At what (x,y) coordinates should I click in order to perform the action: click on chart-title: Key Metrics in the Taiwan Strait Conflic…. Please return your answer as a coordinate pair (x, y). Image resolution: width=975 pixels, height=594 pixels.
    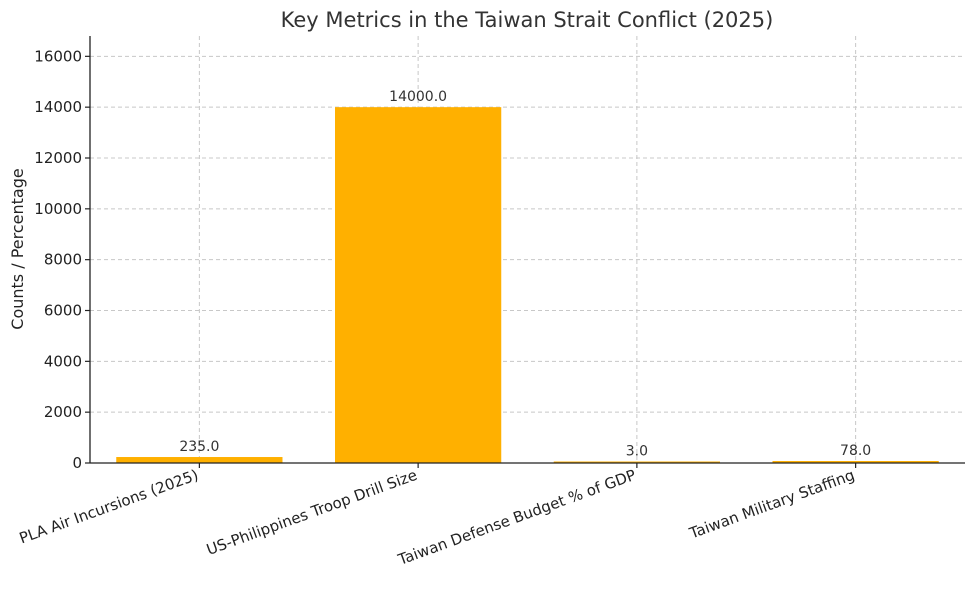
    Looking at the image, I should click on (527, 20).